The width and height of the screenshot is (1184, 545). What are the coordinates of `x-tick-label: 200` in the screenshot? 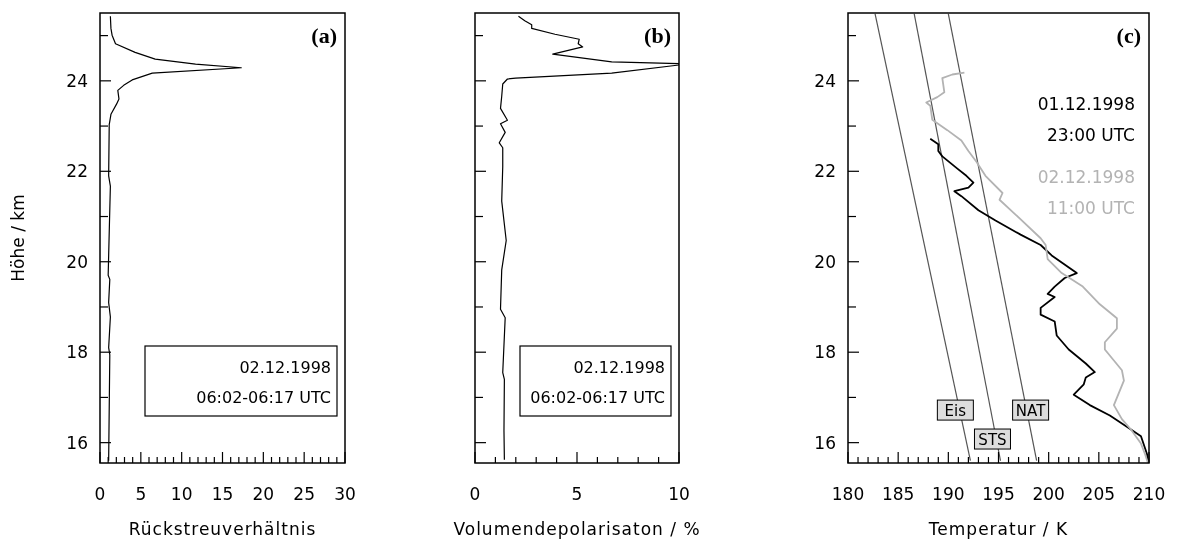 It's located at (1048, 494).